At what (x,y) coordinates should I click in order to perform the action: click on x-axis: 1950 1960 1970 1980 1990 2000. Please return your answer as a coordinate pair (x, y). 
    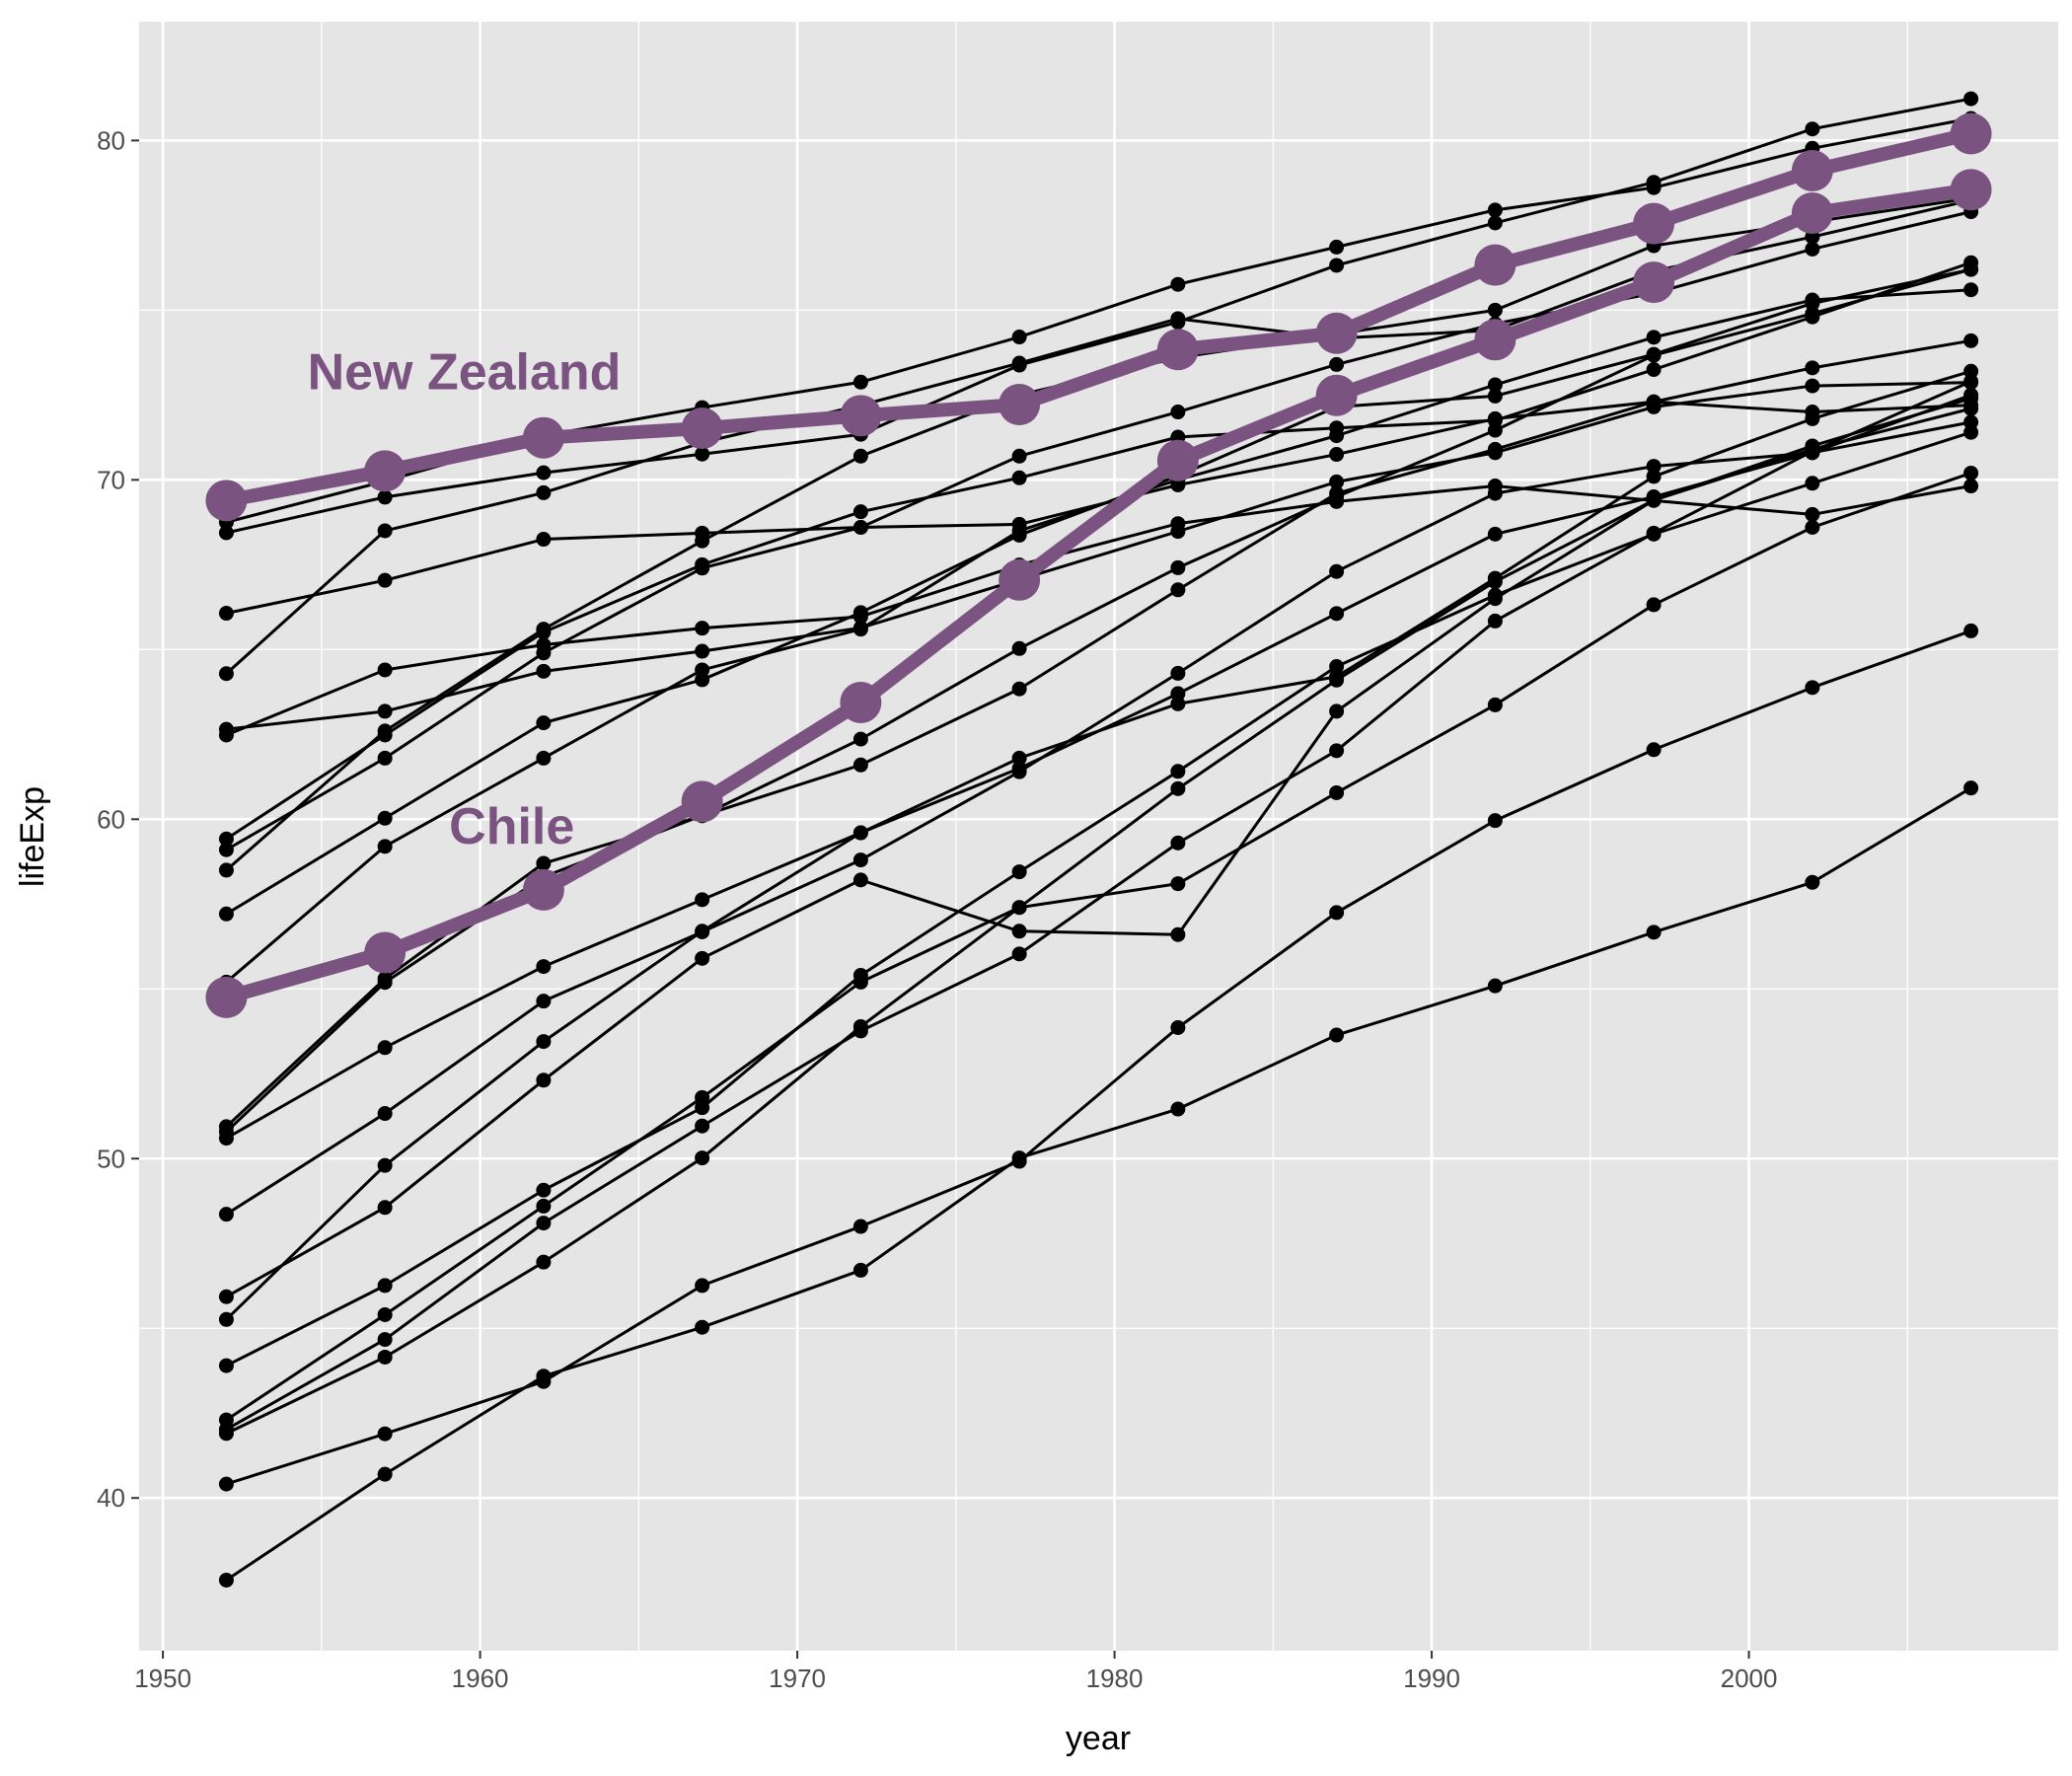
    Looking at the image, I should click on (955, 1672).